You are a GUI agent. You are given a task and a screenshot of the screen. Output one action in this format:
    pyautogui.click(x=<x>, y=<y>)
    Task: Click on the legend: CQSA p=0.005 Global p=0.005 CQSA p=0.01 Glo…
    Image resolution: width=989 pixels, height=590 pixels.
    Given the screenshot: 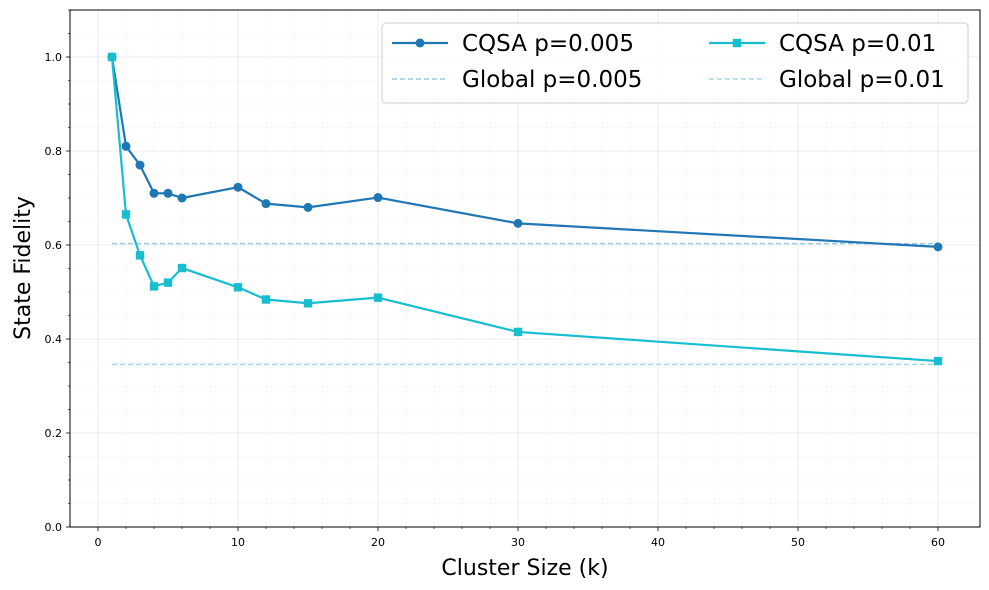 What is the action you would take?
    pyautogui.click(x=675, y=63)
    